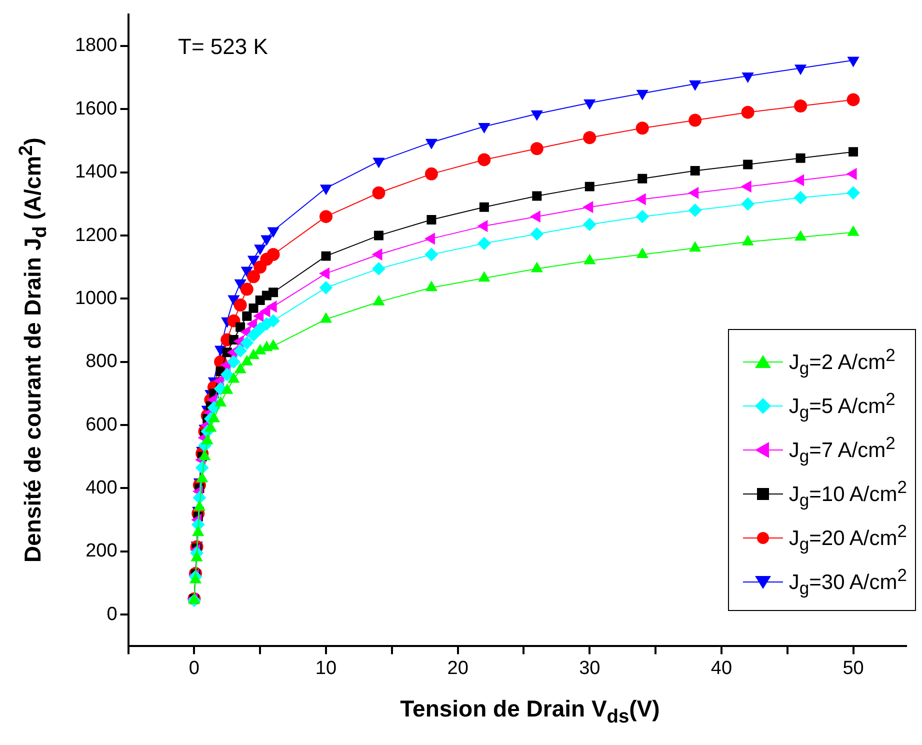 This screenshot has height=745, width=922. What do you see at coordinates (530, 712) in the screenshot?
I see `x-axis-title: Tension de Drain V$_{ds}$(V)` at bounding box center [530, 712].